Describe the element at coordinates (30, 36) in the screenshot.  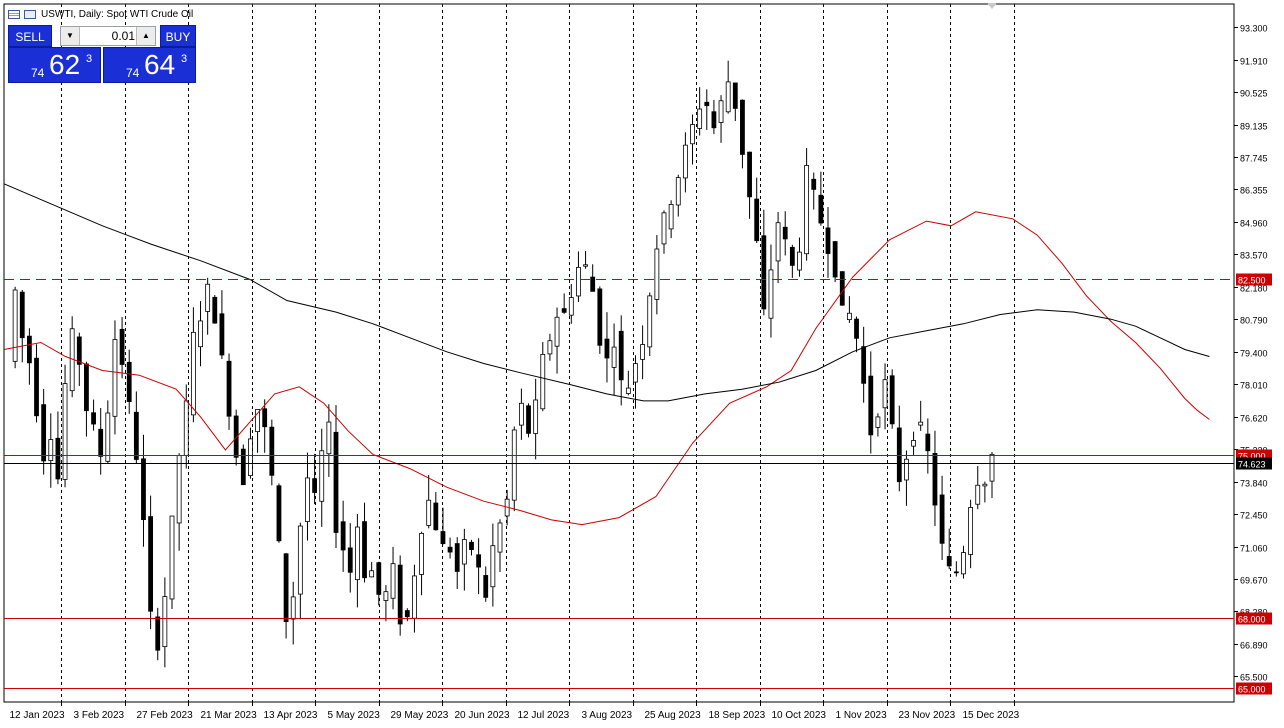
I see `sell-button: SELL` at that location.